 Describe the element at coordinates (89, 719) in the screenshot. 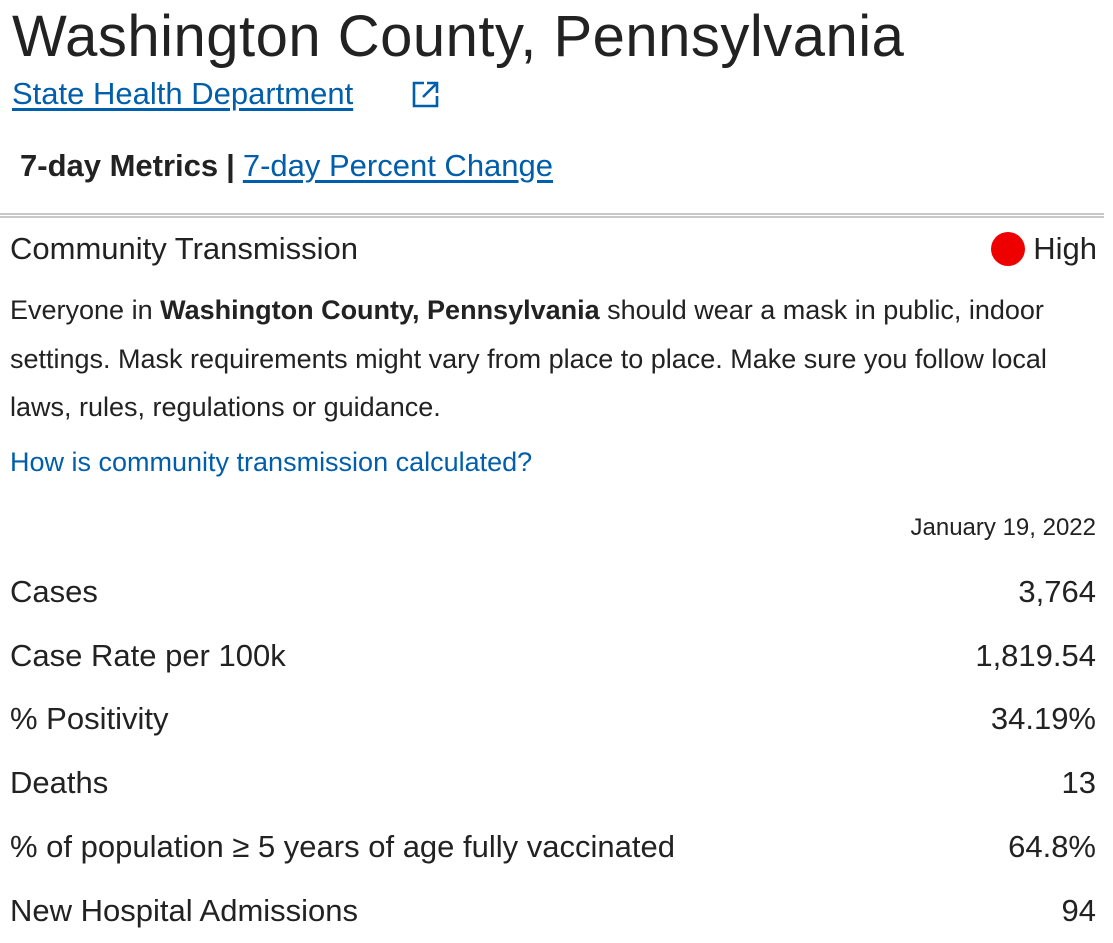

I see `metric-label: % Positivity` at that location.